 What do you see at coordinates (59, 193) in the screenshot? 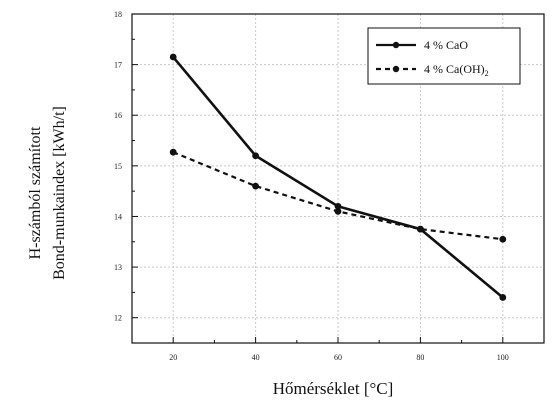
I see `y-axis-title-line-2: Bond-munkaindex [kWh/t]` at bounding box center [59, 193].